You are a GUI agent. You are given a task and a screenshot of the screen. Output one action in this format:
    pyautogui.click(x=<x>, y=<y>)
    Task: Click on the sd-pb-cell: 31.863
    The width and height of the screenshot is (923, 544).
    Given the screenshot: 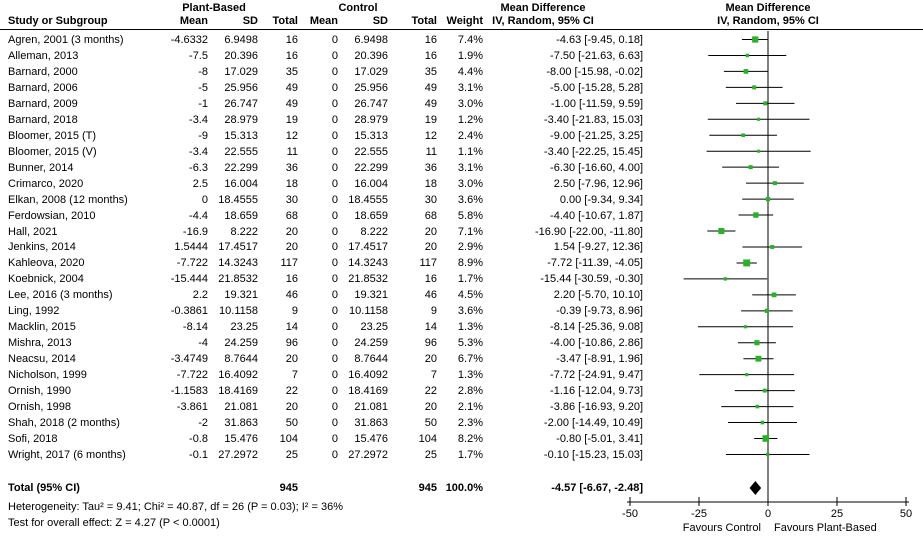 What is the action you would take?
    pyautogui.click(x=241, y=423)
    